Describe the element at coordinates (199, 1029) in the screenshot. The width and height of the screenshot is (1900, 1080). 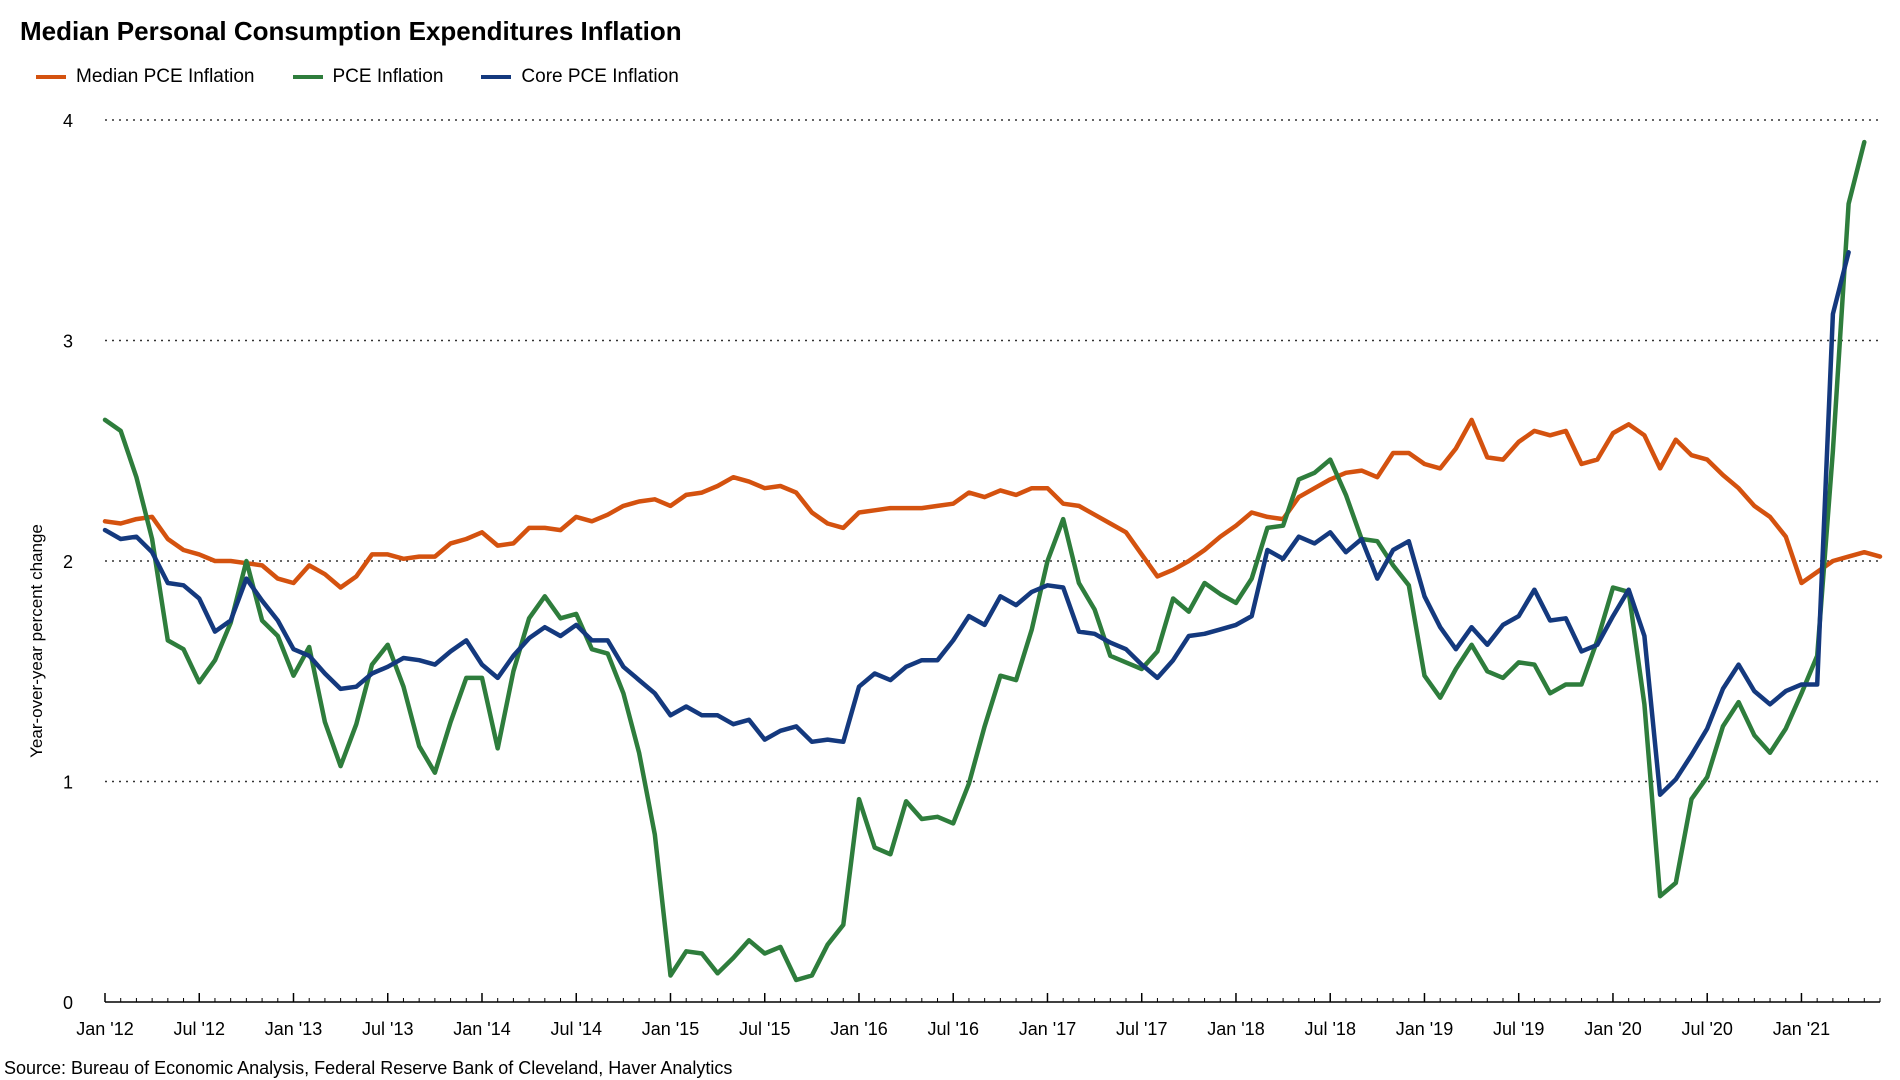
I see `x-tick-label: Jul '12` at that location.